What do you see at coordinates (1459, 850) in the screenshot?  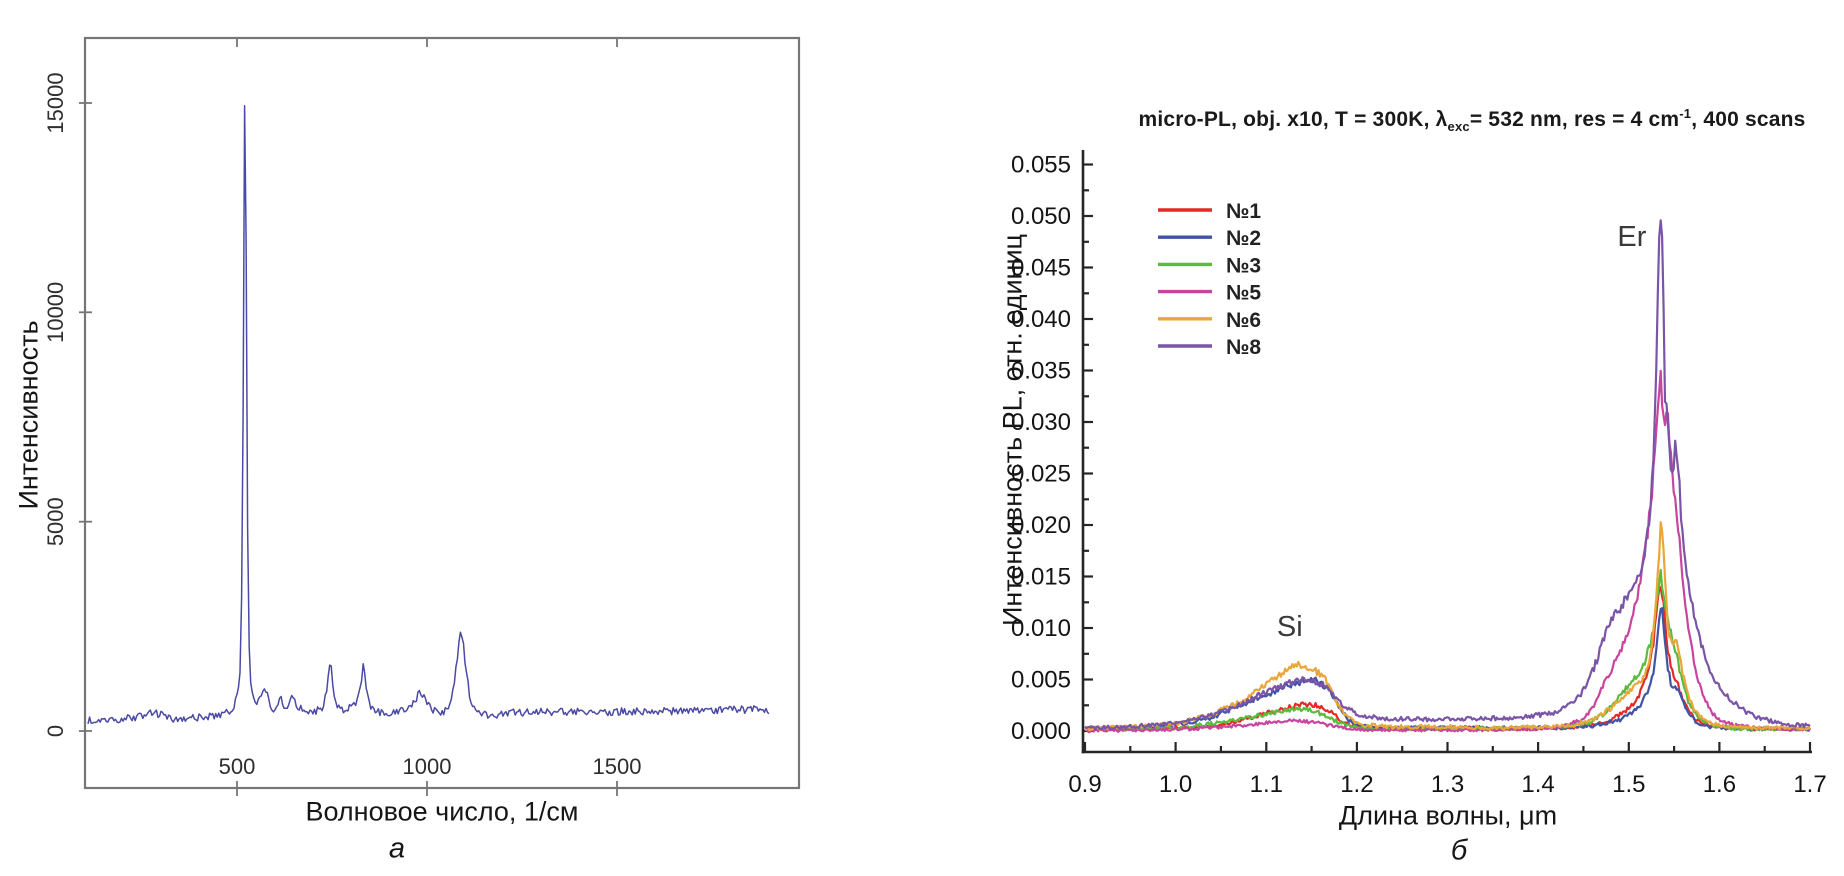 I see `panel-b-caption: б` at bounding box center [1459, 850].